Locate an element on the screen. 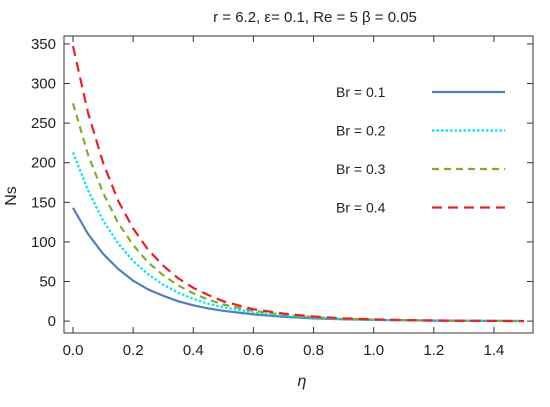  y-tick-label: 250 is located at coordinates (43, 123).